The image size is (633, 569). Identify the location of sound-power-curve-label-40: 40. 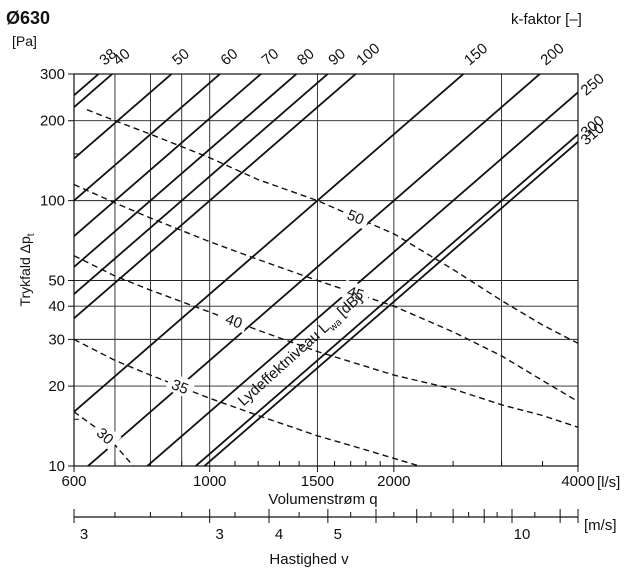
(234, 322).